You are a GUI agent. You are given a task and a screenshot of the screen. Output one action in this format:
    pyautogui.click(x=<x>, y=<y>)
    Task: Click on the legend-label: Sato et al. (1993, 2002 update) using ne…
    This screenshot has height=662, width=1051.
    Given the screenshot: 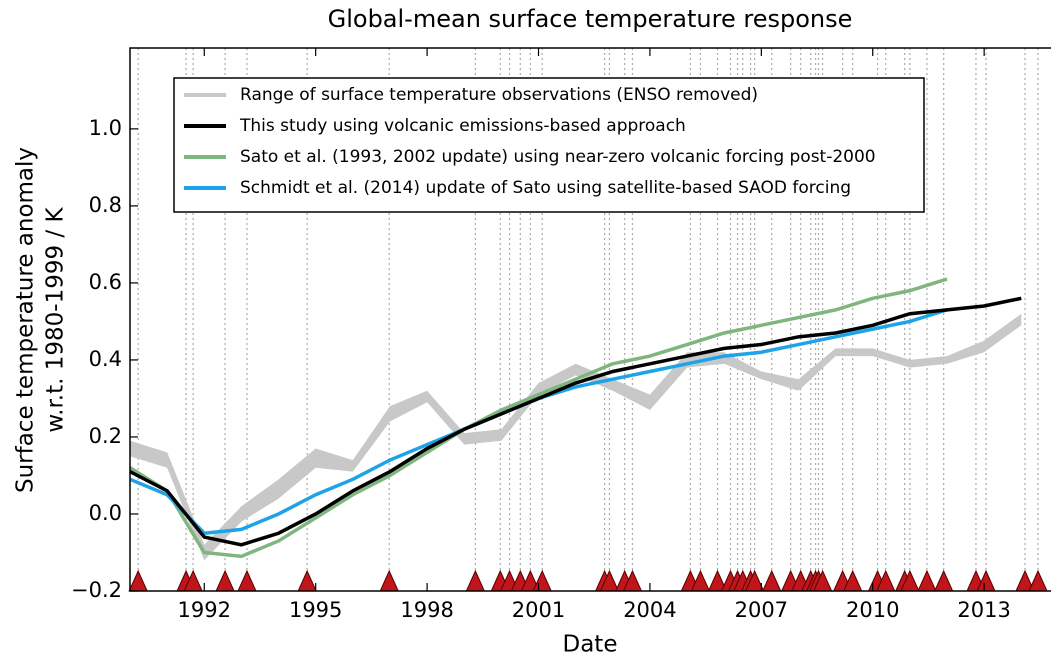 What is the action you would take?
    pyautogui.click(x=558, y=157)
    